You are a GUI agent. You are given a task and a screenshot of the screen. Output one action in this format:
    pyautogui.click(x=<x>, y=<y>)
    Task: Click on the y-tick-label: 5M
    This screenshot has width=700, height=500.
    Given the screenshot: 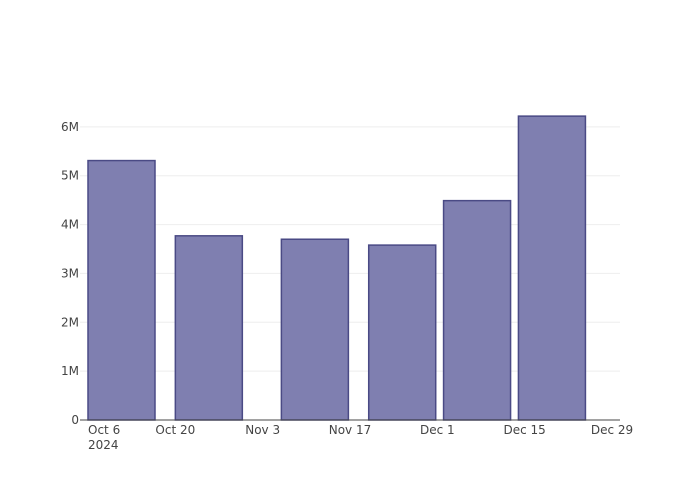 What is the action you would take?
    pyautogui.click(x=70, y=176)
    